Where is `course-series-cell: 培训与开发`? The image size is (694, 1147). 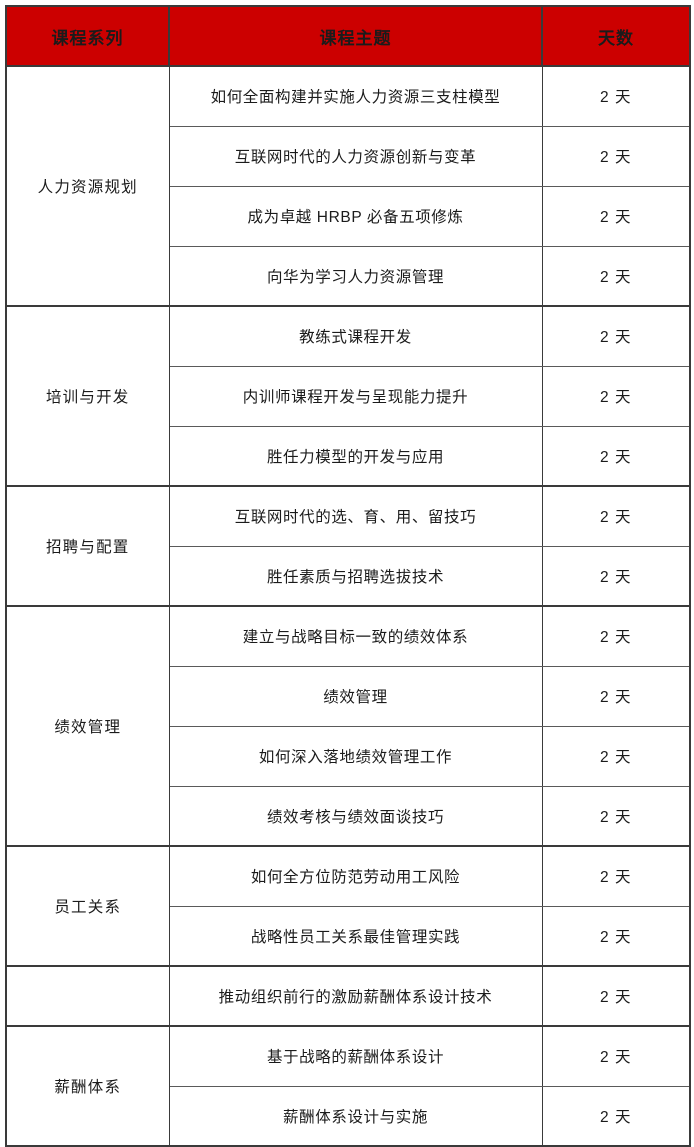
course-series-cell: 培训与开发 is located at coordinates (87, 396).